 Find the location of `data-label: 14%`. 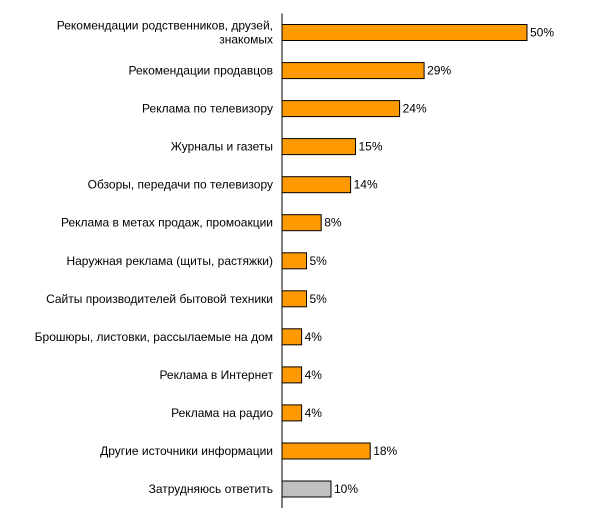

data-label: 14% is located at coordinates (366, 185).